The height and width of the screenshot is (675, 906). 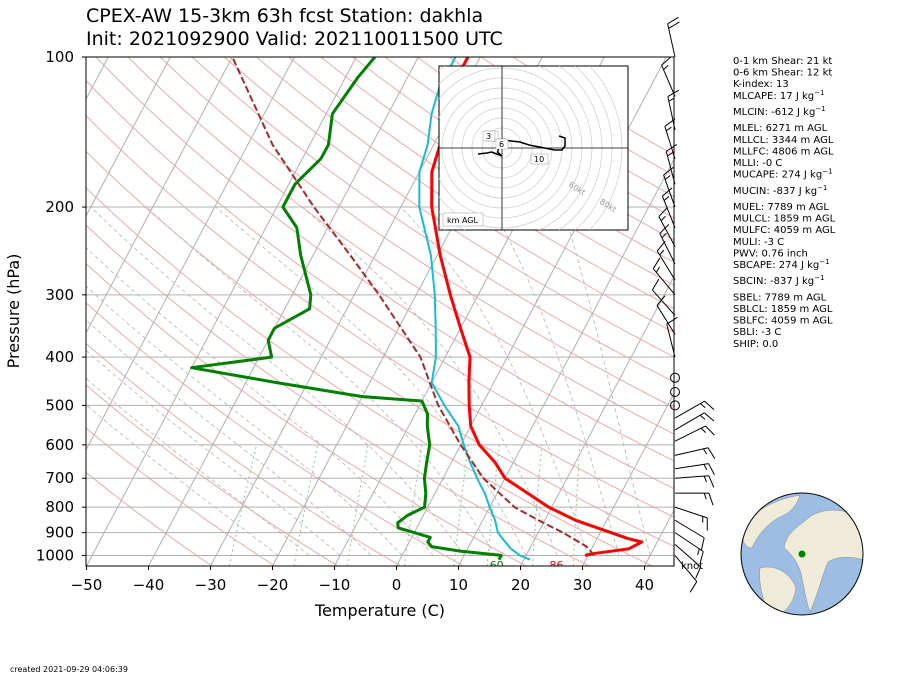 What do you see at coordinates (784, 230) in the screenshot?
I see `parameter-line: MULFC: 4059 m AGL` at bounding box center [784, 230].